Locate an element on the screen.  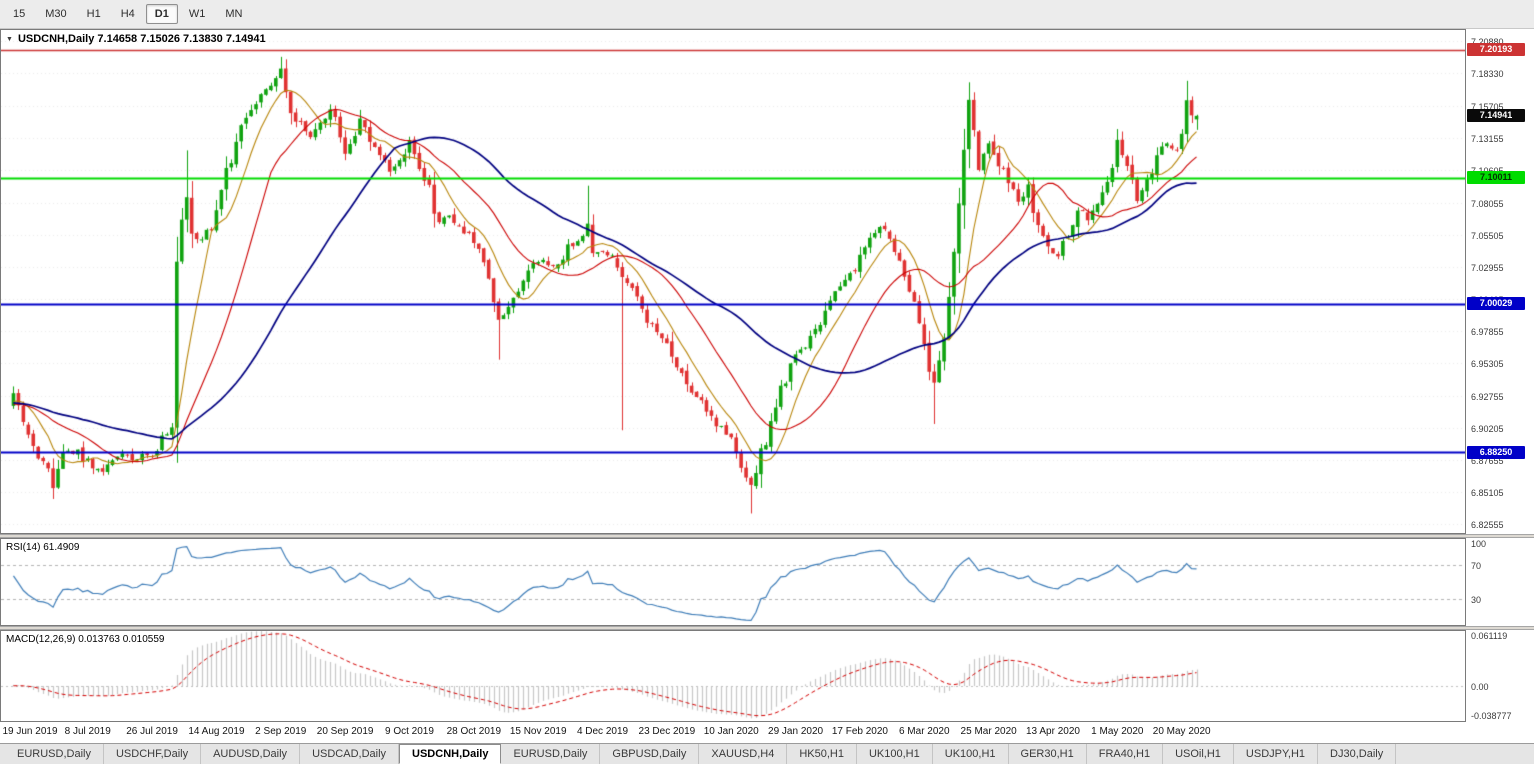
chart-tab-xauusd-h4: XAUUSD,H4 is located at coordinates (743, 754).